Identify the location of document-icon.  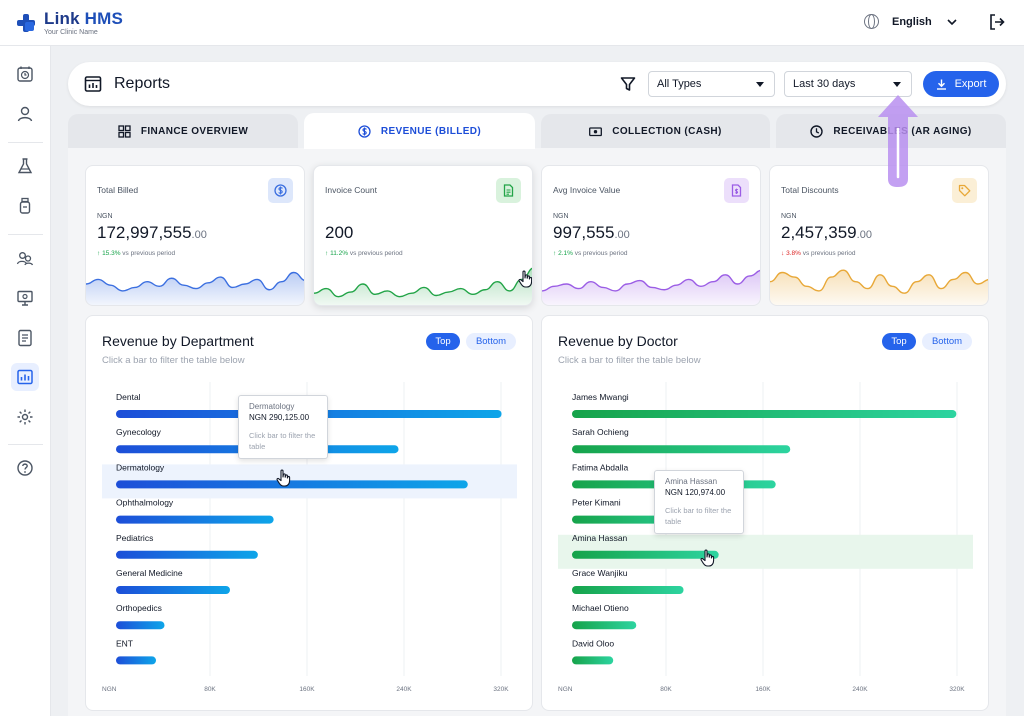
(25, 338).